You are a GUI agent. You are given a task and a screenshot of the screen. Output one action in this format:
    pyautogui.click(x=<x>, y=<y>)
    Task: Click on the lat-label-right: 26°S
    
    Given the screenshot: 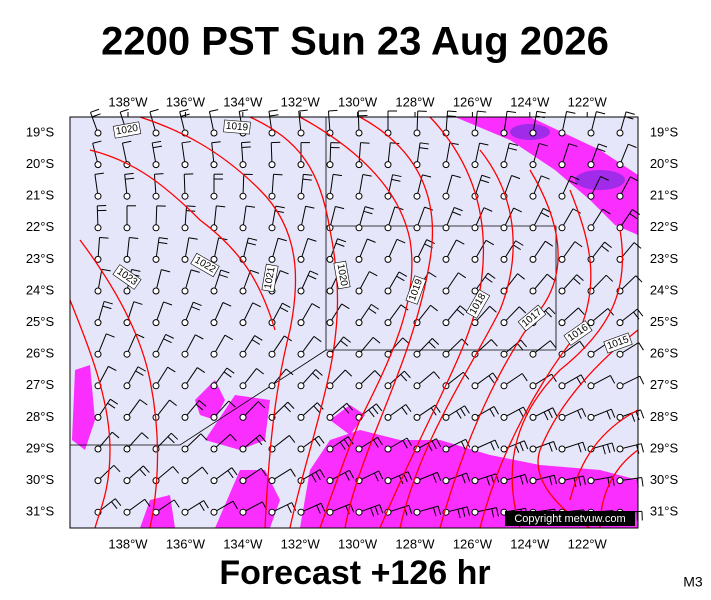 What is the action you would take?
    pyautogui.click(x=664, y=353)
    